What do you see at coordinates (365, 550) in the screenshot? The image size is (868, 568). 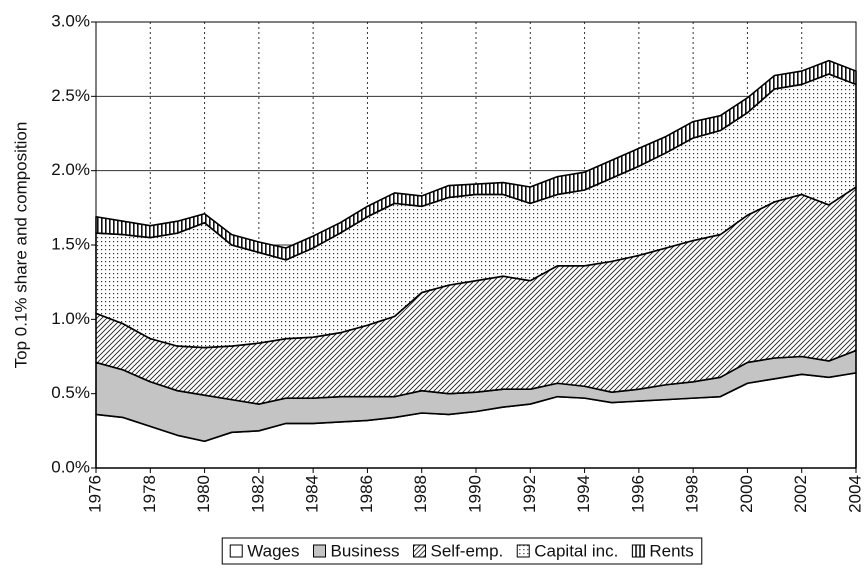 I see `legend-label: Business` at bounding box center [365, 550].